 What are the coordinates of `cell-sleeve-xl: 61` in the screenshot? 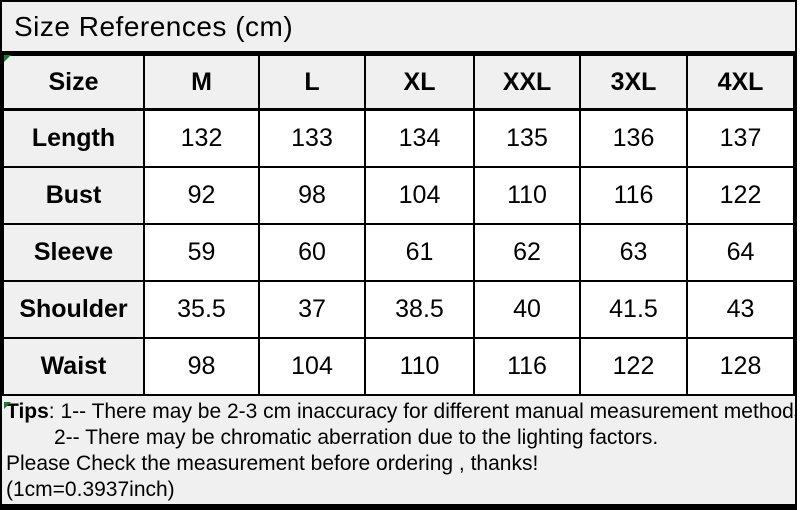 It's located at (419, 252).